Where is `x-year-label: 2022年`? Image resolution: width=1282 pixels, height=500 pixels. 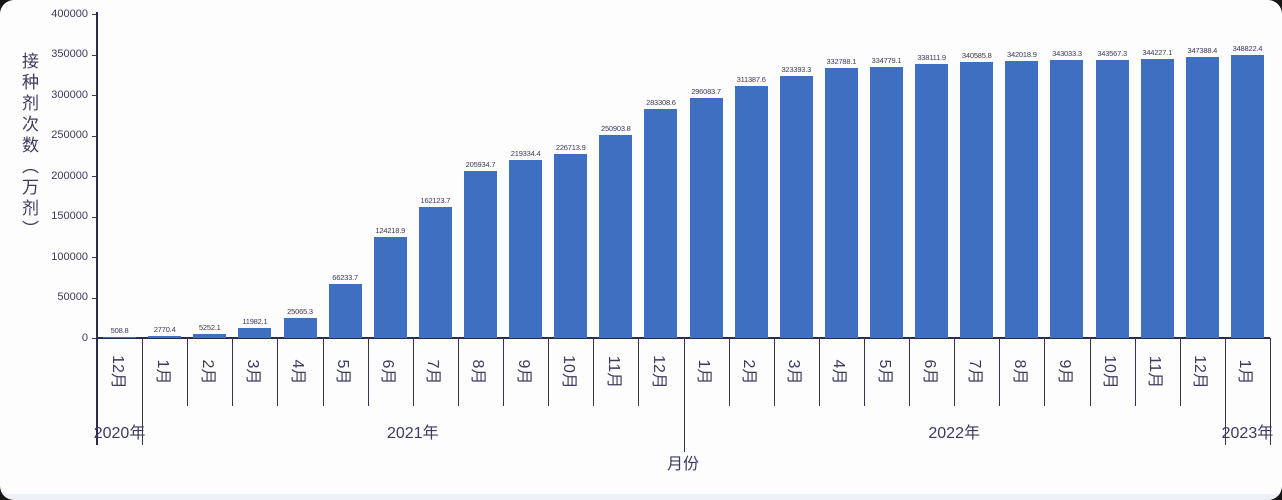
x-year-label: 2022年 is located at coordinates (954, 433).